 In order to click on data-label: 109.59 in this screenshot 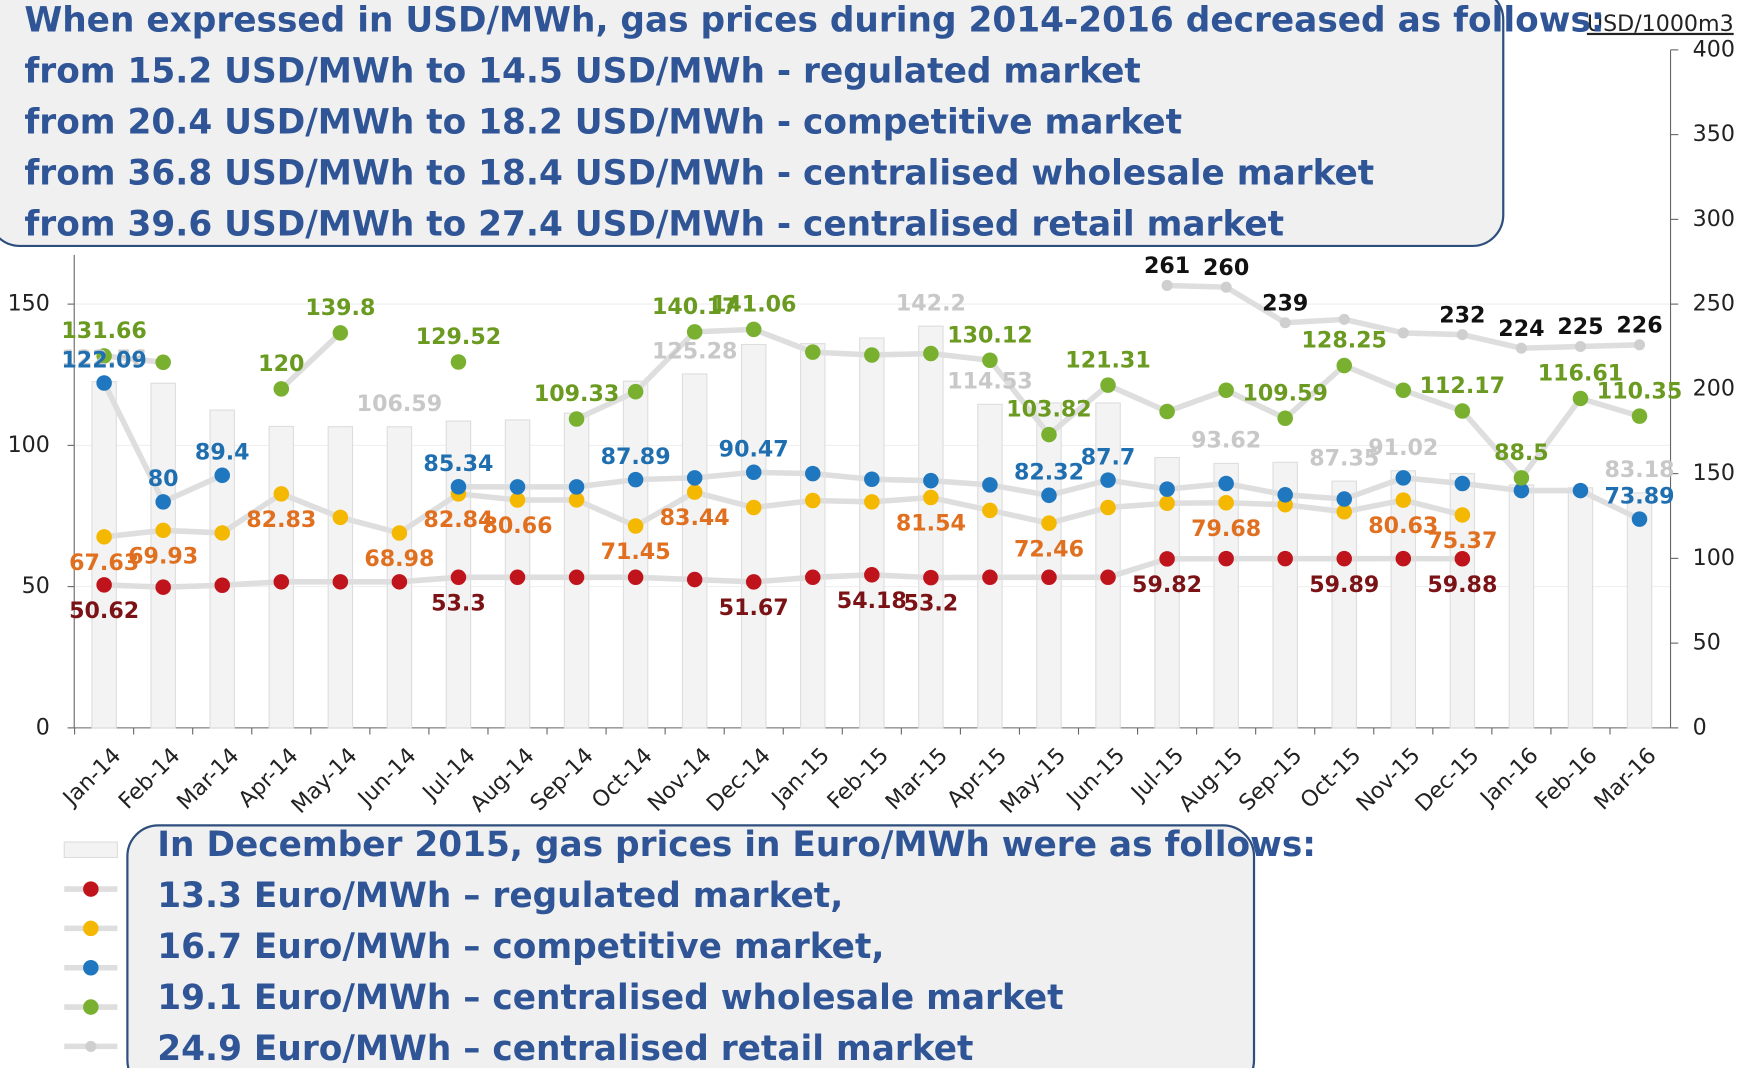, I will do `click(1284, 393)`.